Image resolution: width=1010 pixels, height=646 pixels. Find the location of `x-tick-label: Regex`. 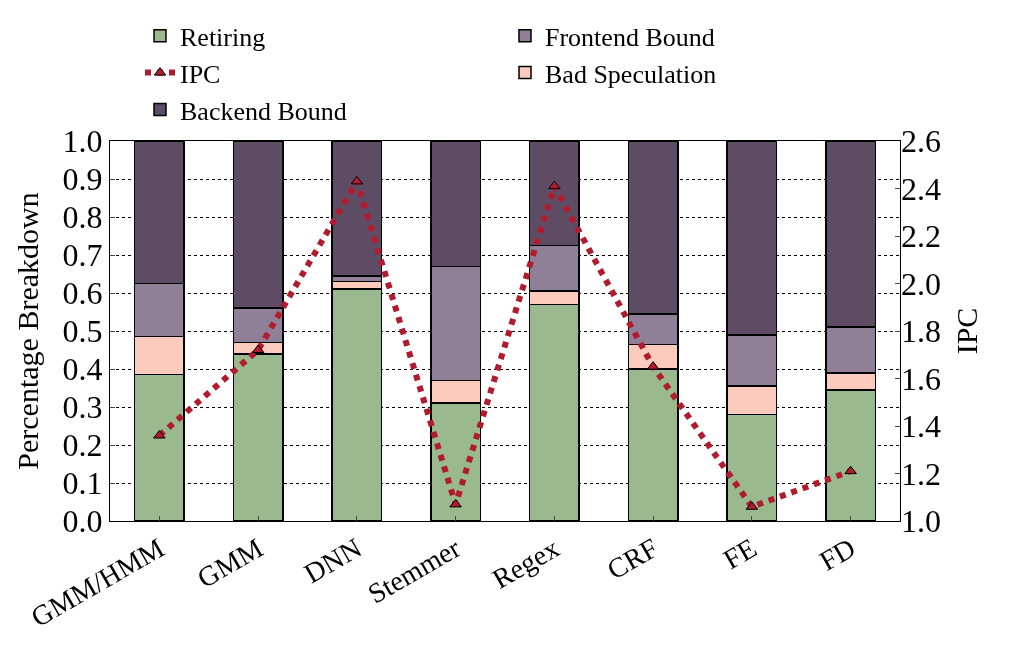

x-tick-label: Regex is located at coordinates (525, 563).